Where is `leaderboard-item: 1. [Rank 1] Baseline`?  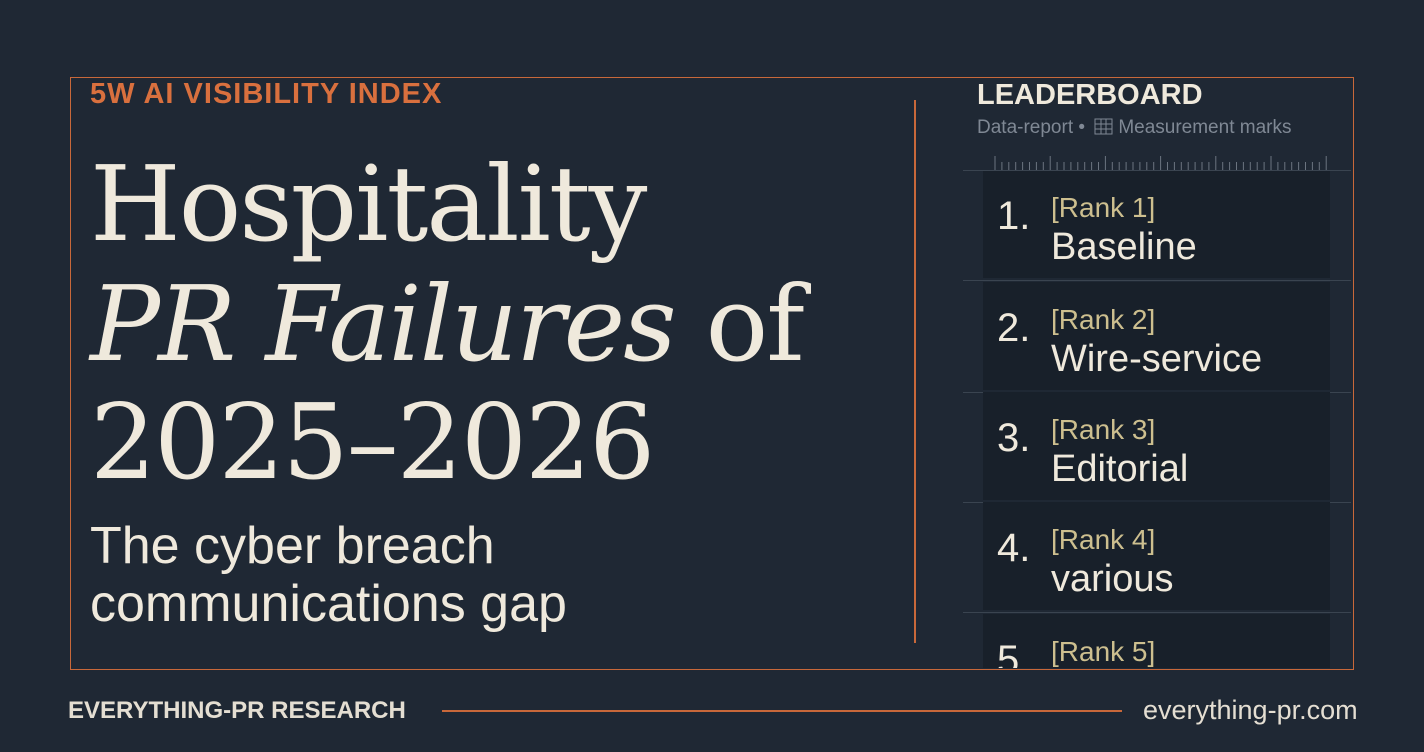
leaderboard-item: 1. [Rank 1] Baseline is located at coordinates (1156, 224).